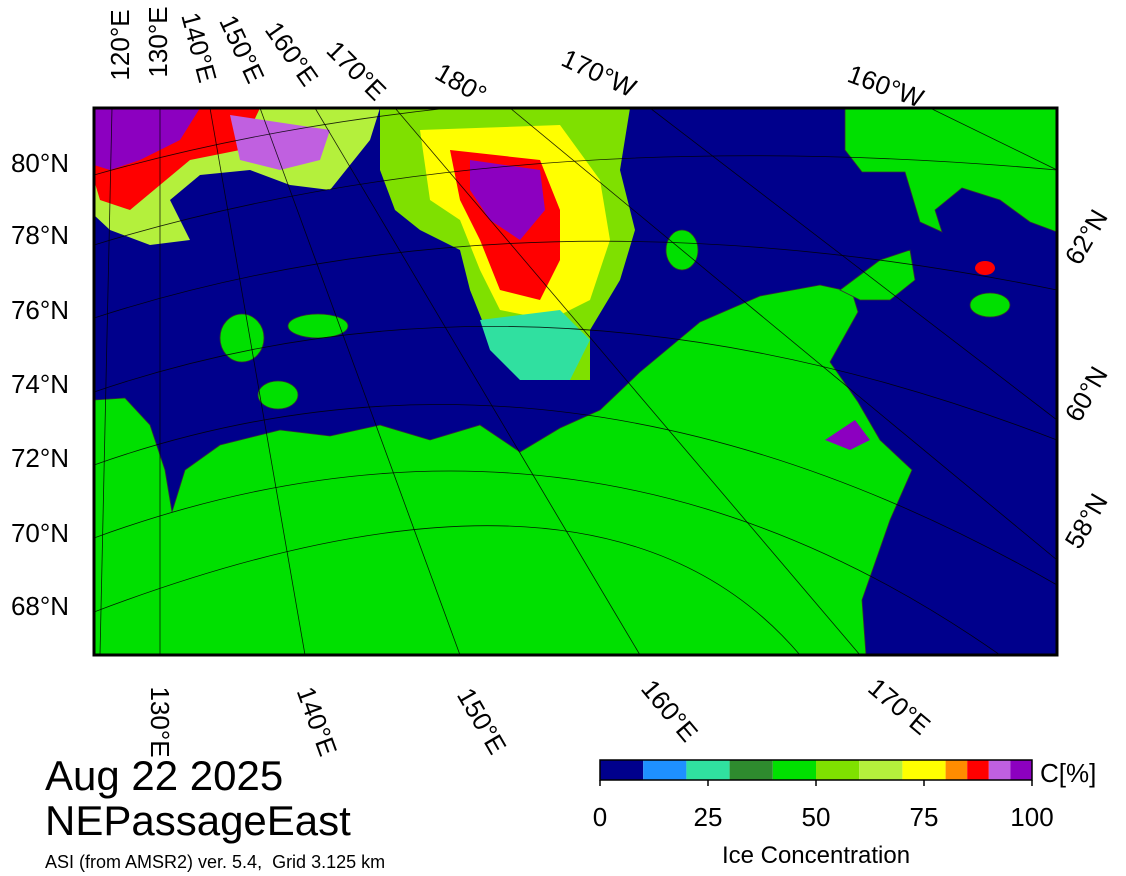 The height and width of the screenshot is (876, 1126). I want to click on land, so click(950, 170).